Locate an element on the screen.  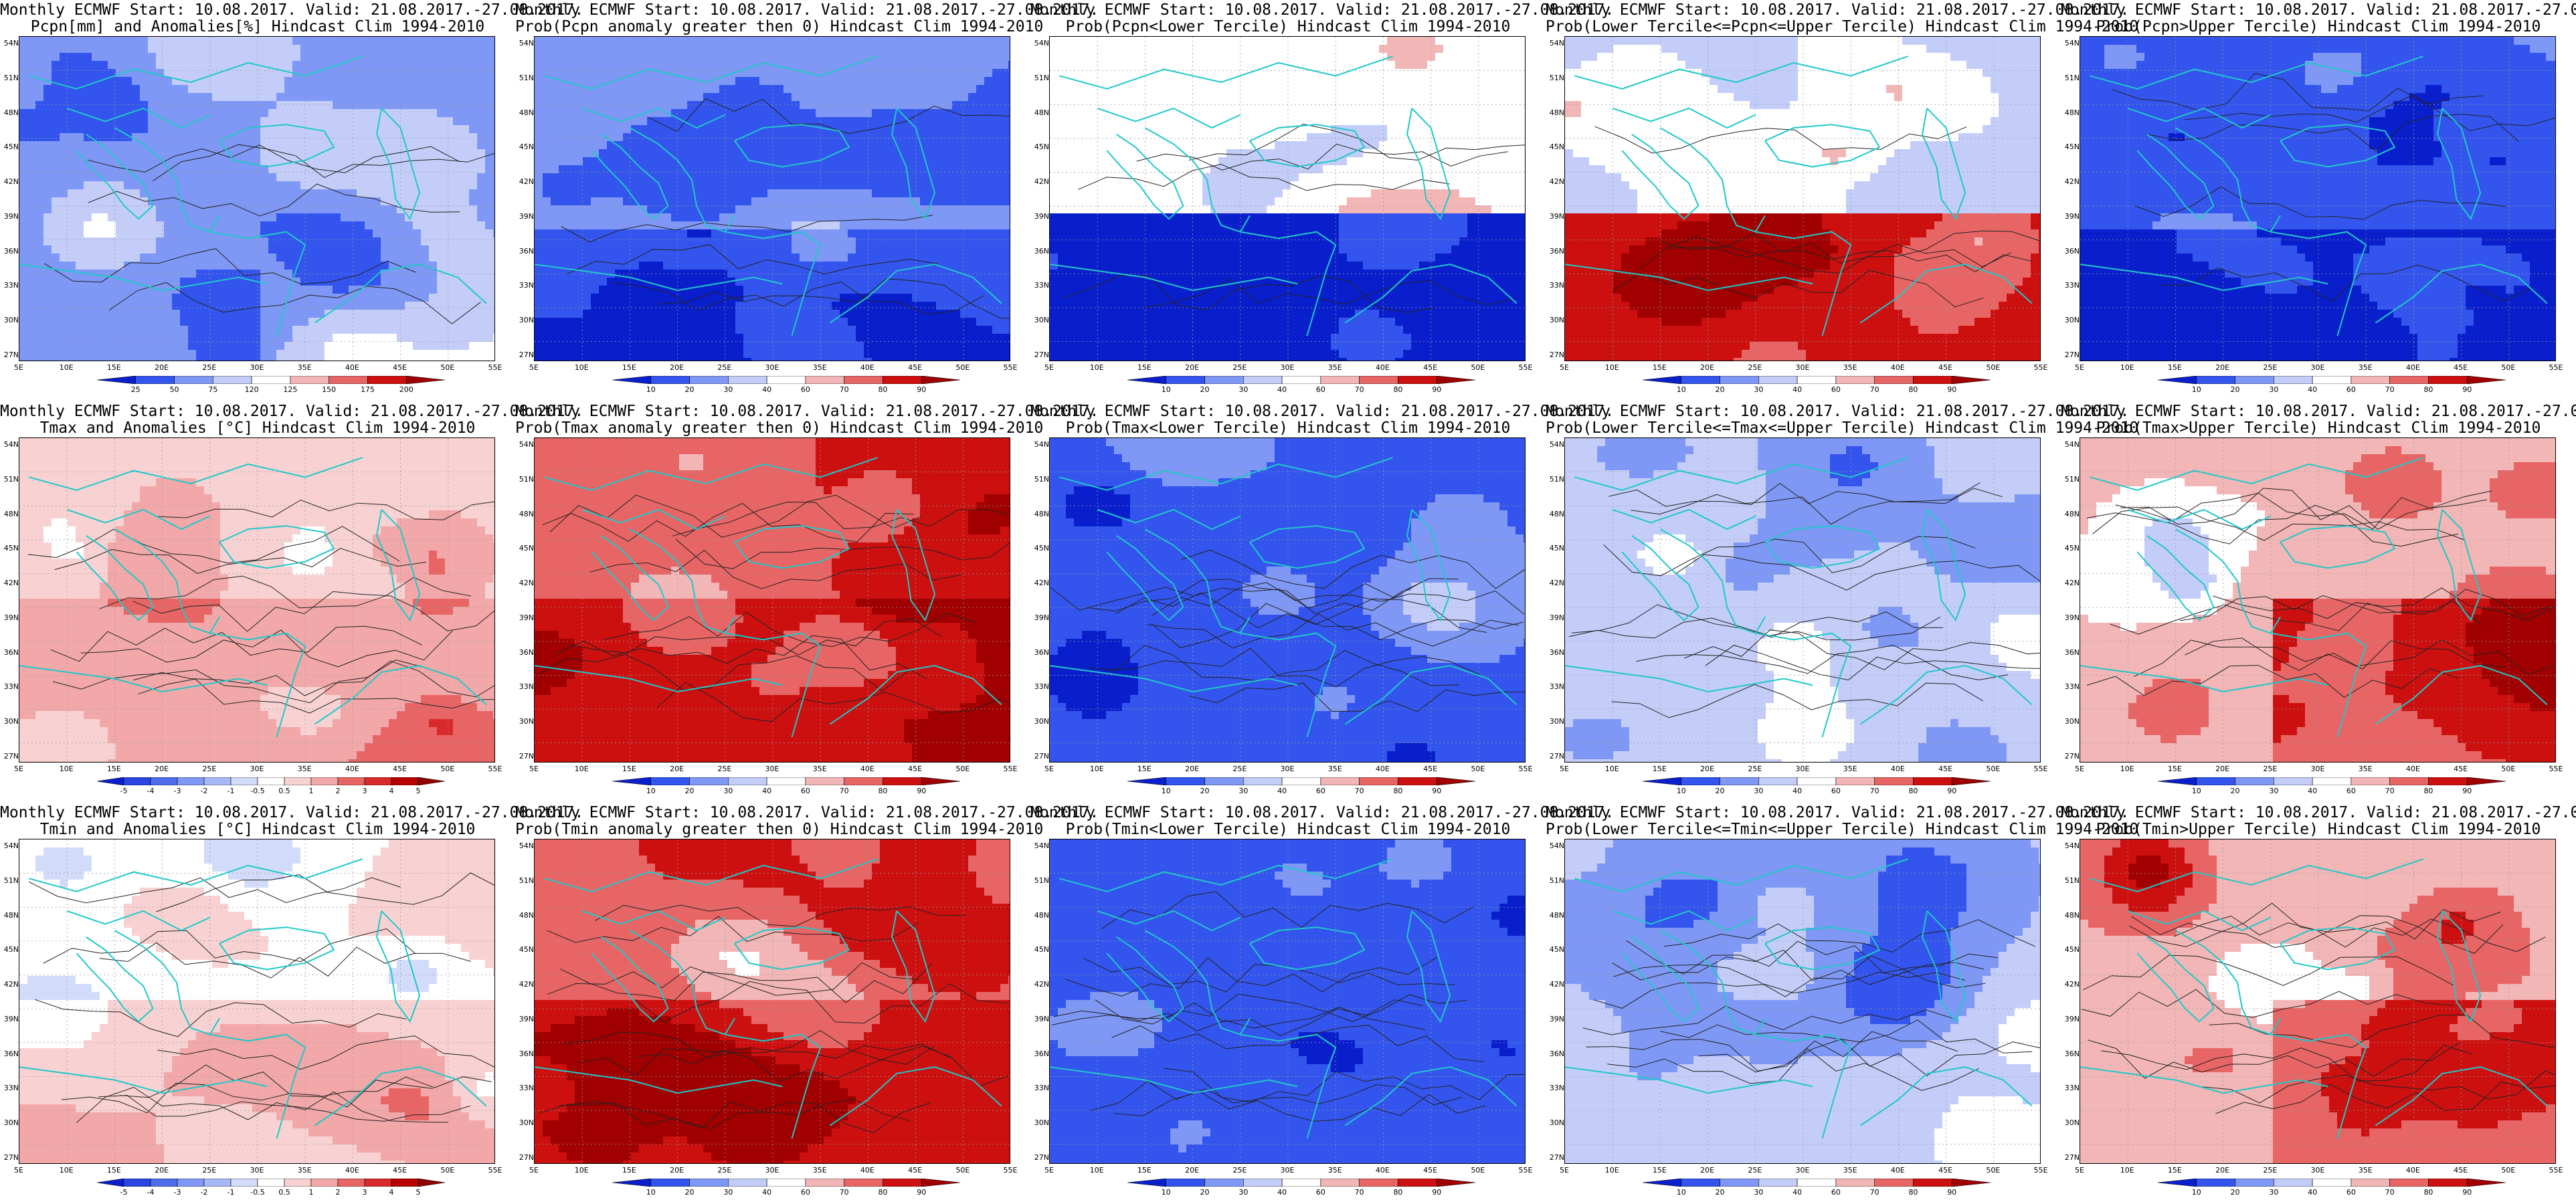
latitude-label: 39N is located at coordinates (1555, 216).